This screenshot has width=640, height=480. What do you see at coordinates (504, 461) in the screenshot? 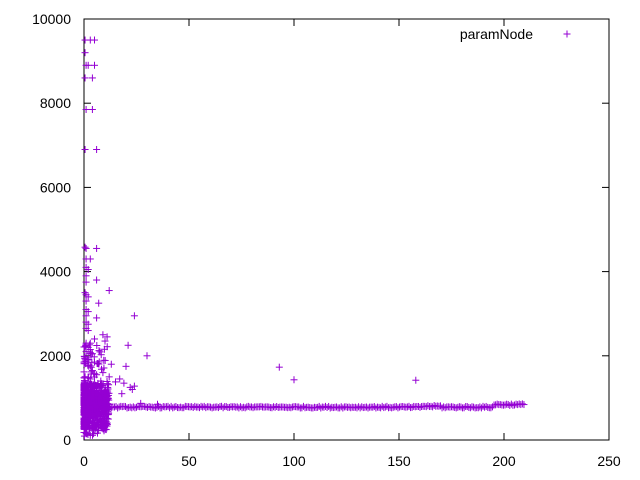
I see `x-tick-label: 200` at bounding box center [504, 461].